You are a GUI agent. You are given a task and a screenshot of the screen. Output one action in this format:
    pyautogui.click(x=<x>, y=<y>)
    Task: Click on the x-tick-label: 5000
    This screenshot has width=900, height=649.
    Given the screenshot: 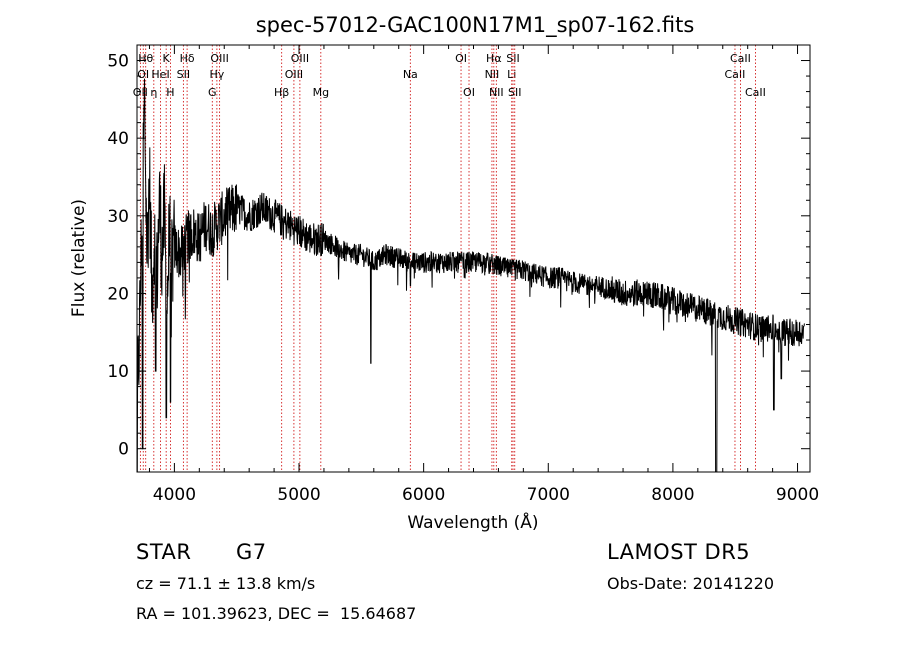 What is the action you would take?
    pyautogui.click(x=298, y=495)
    